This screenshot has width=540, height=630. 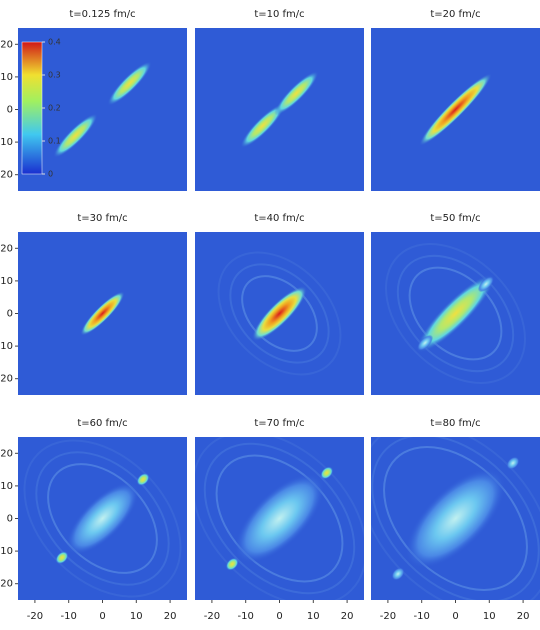 What do you see at coordinates (50, 174) in the screenshot?
I see `colorbar-tick-label: 0` at bounding box center [50, 174].